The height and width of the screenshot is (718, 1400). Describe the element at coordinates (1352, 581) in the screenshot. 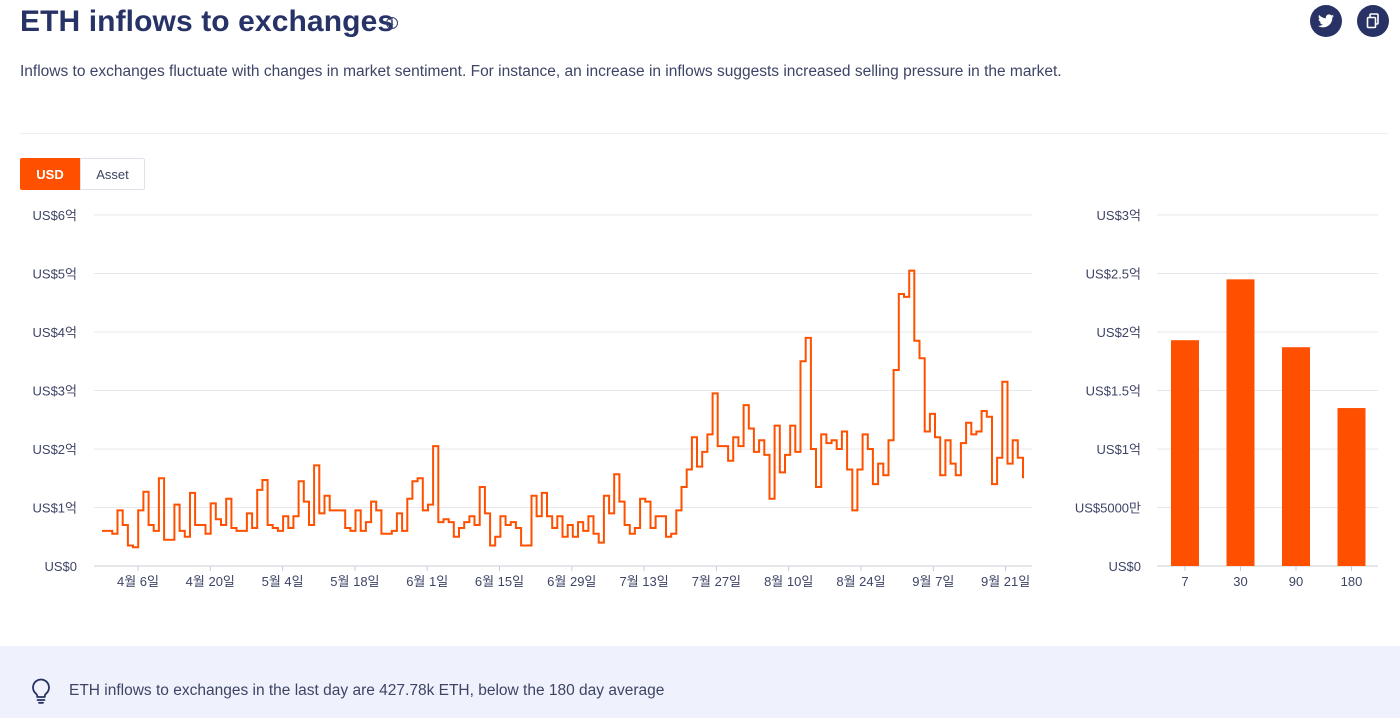

I see `x-tick-label: 180` at that location.